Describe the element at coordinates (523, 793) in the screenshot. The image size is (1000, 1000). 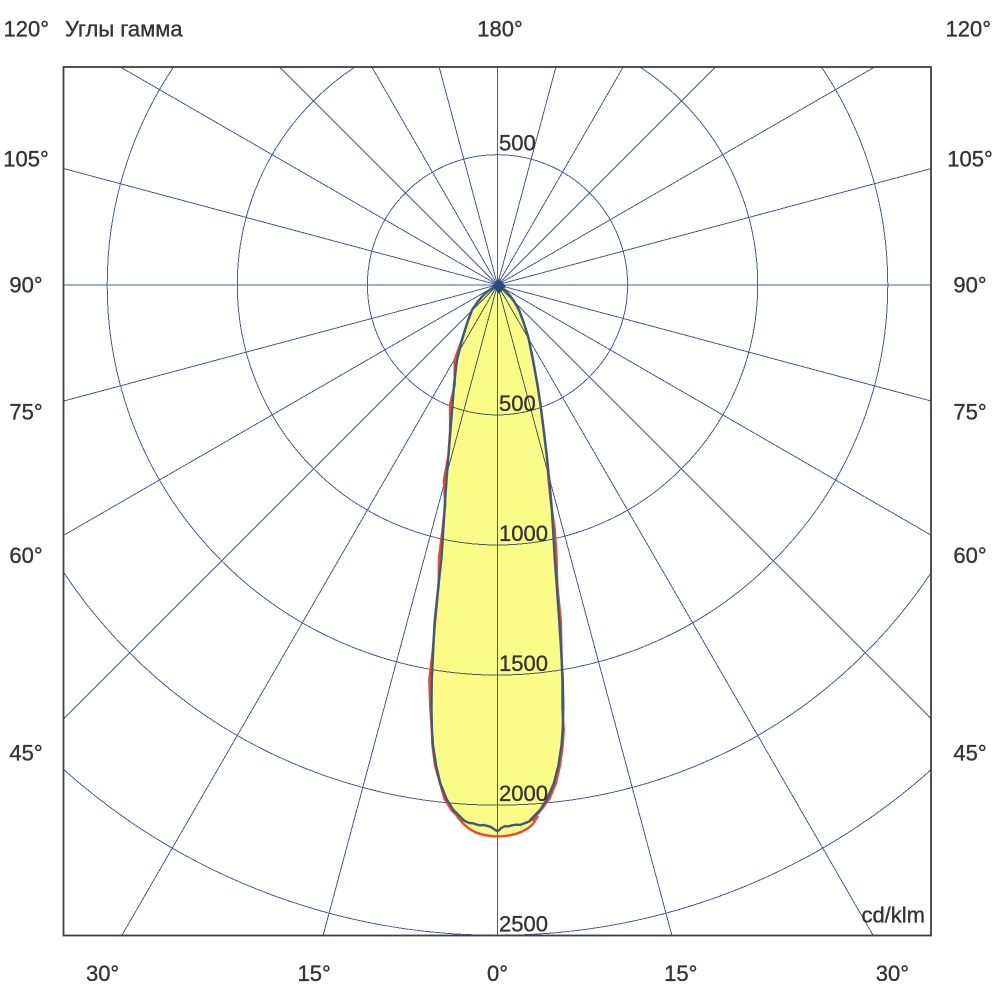
I see `svg-text: 2000` at that location.